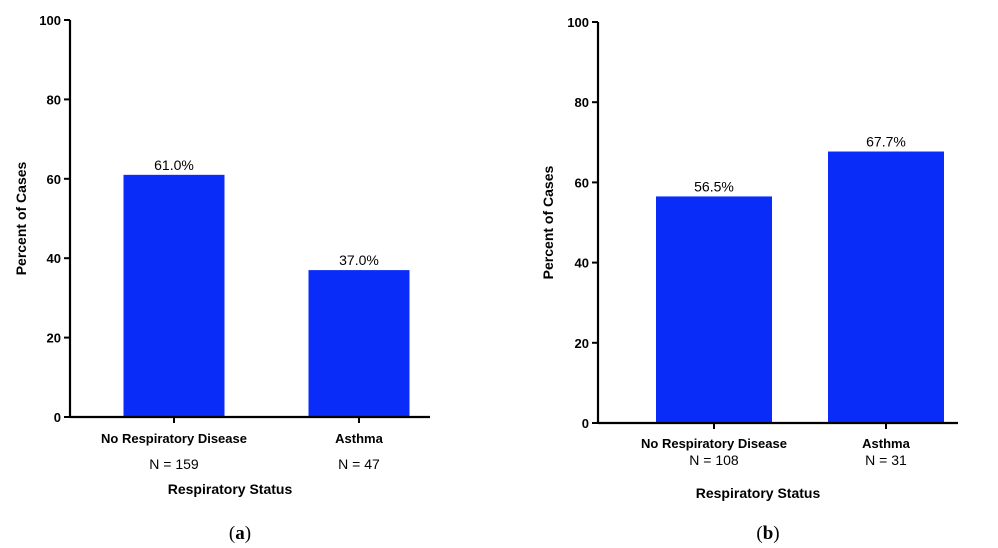 The image size is (998, 548). I want to click on sample-size-label: N = 31, so click(886, 460).